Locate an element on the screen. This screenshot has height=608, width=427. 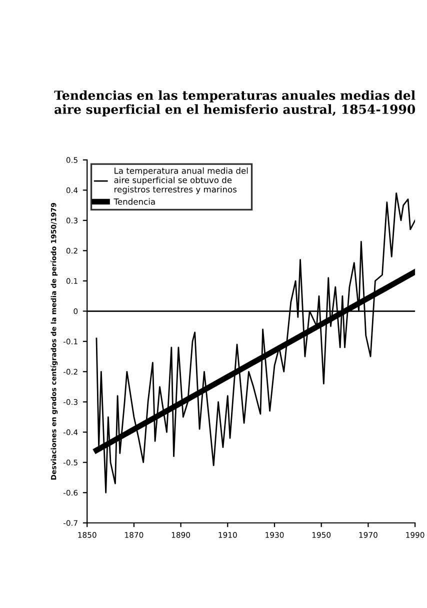
chart-title: Tendencias en las temperaturas anuales medias del aire superficial en el hemisferio austral, 1854-1990 is located at coordinates (235, 103).